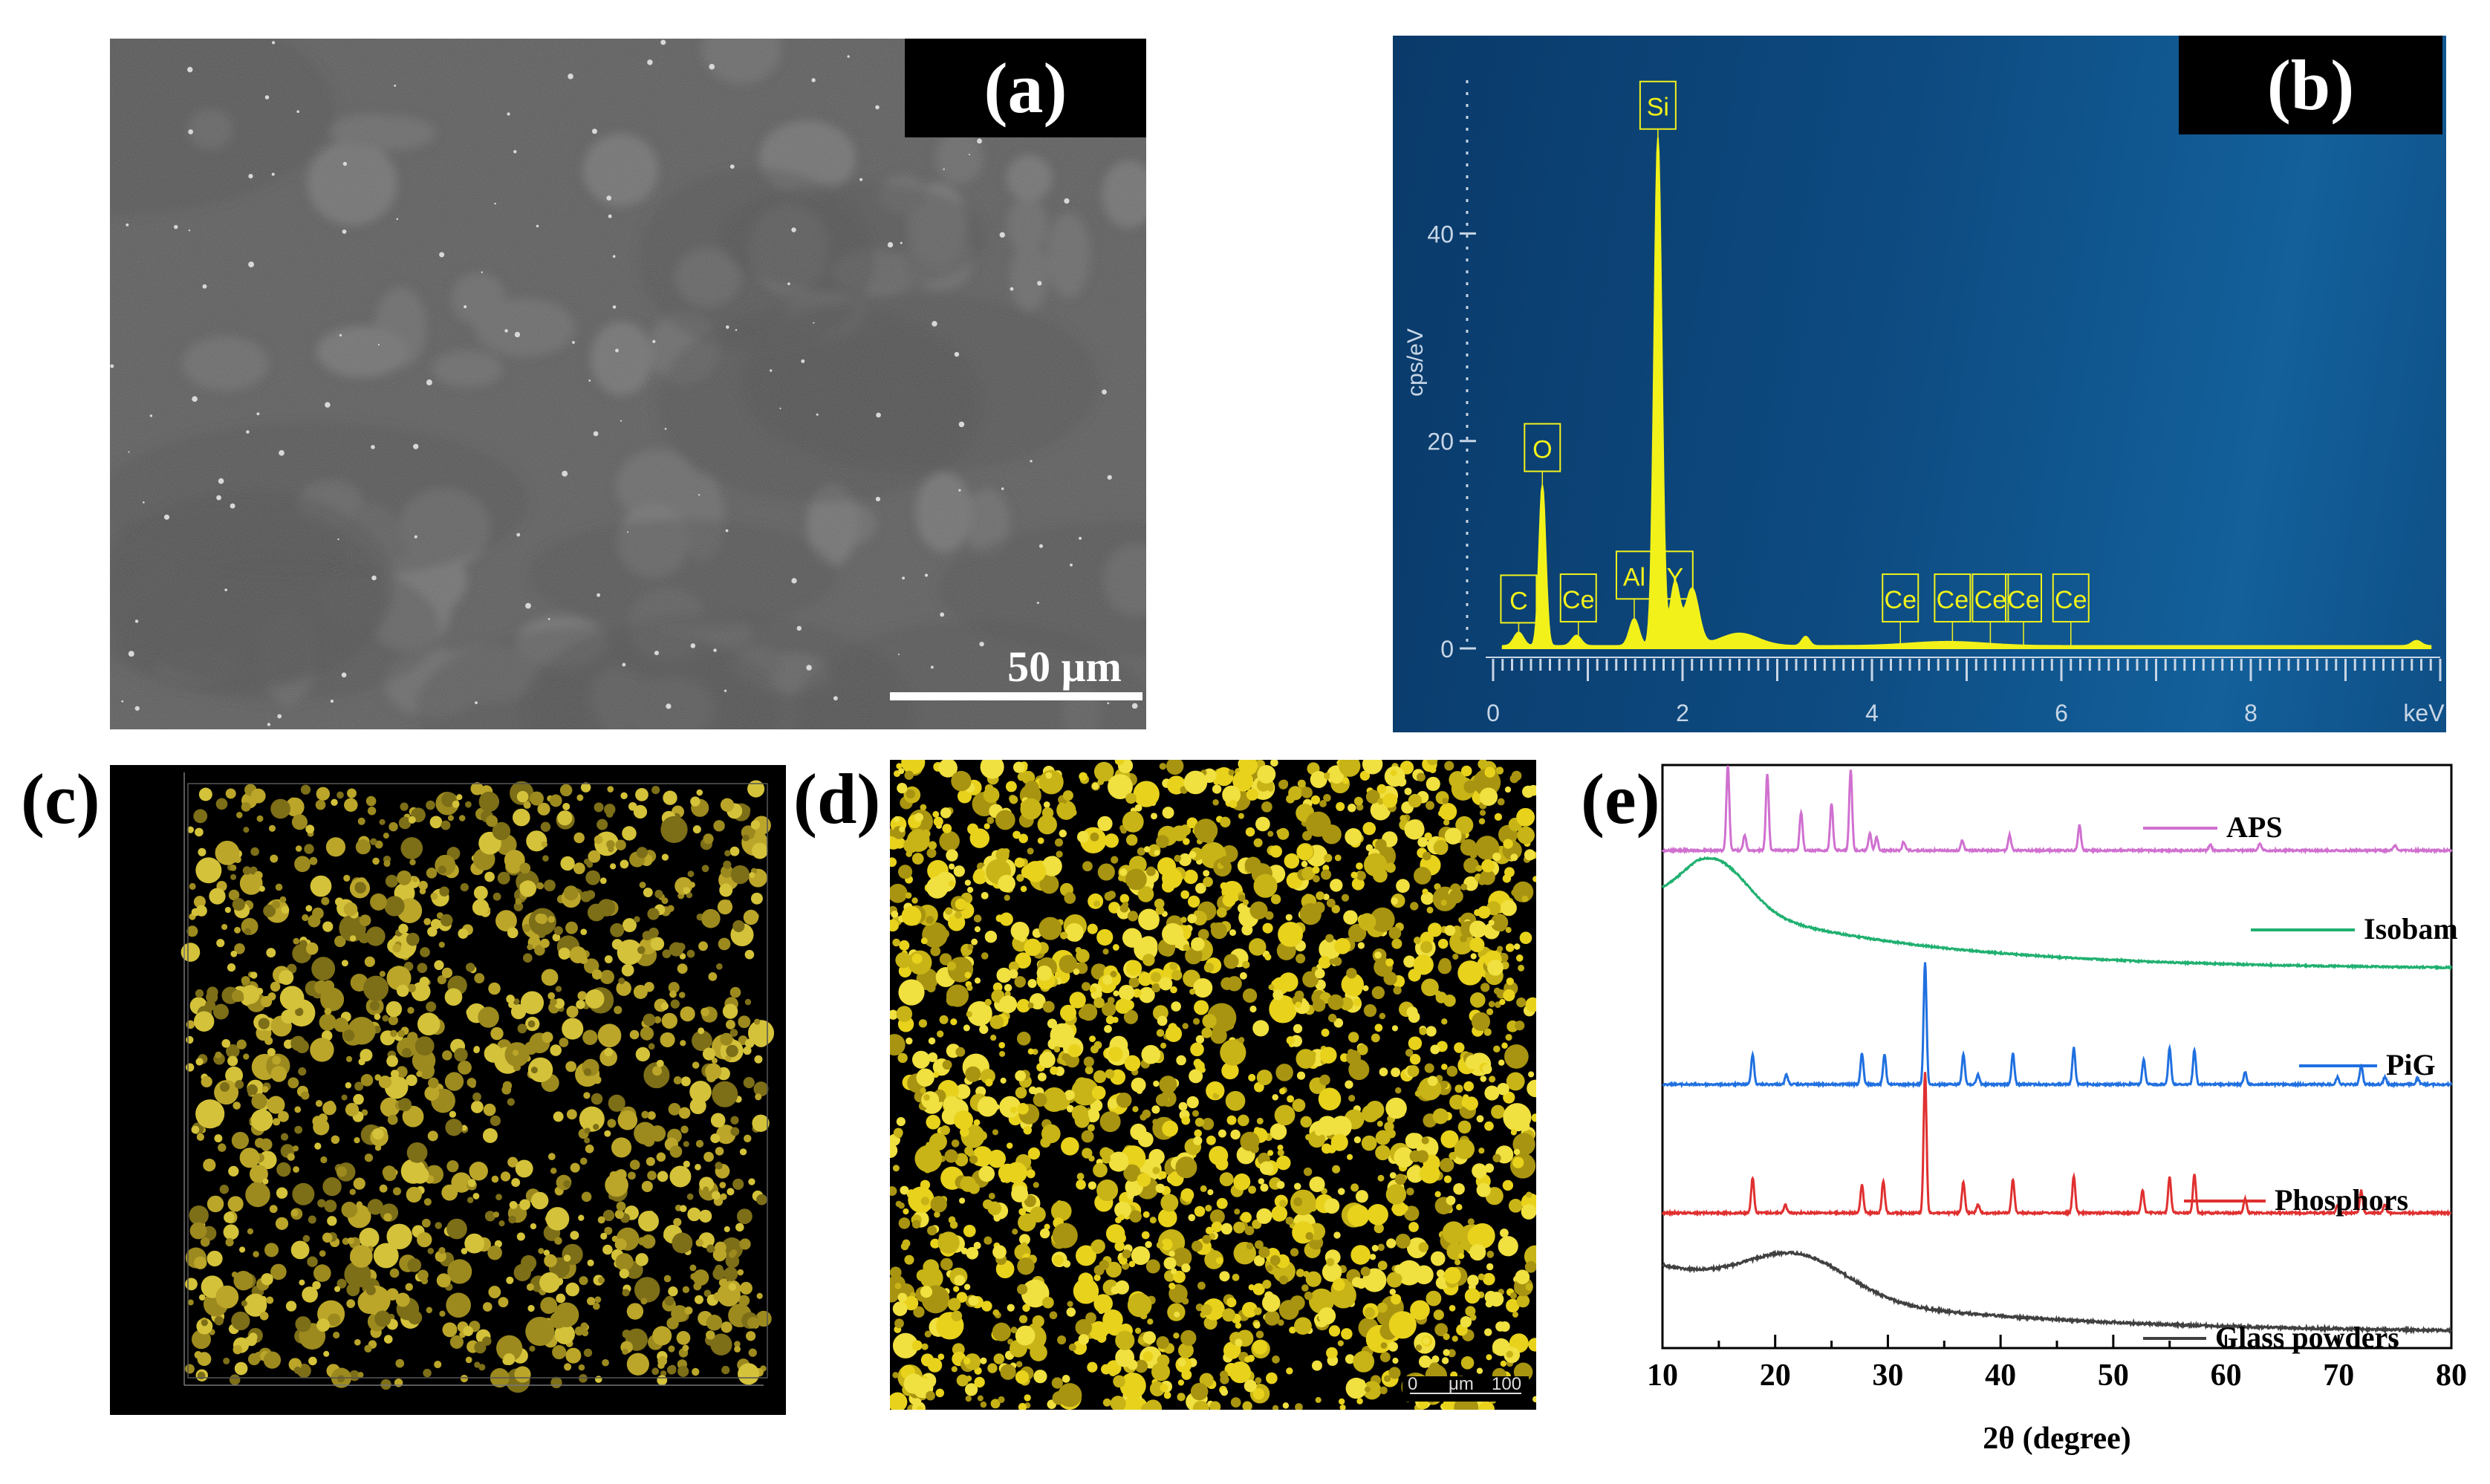 The height and width of the screenshot is (1484, 2490). I want to click on confocal-3d-image, so click(478, 1083).